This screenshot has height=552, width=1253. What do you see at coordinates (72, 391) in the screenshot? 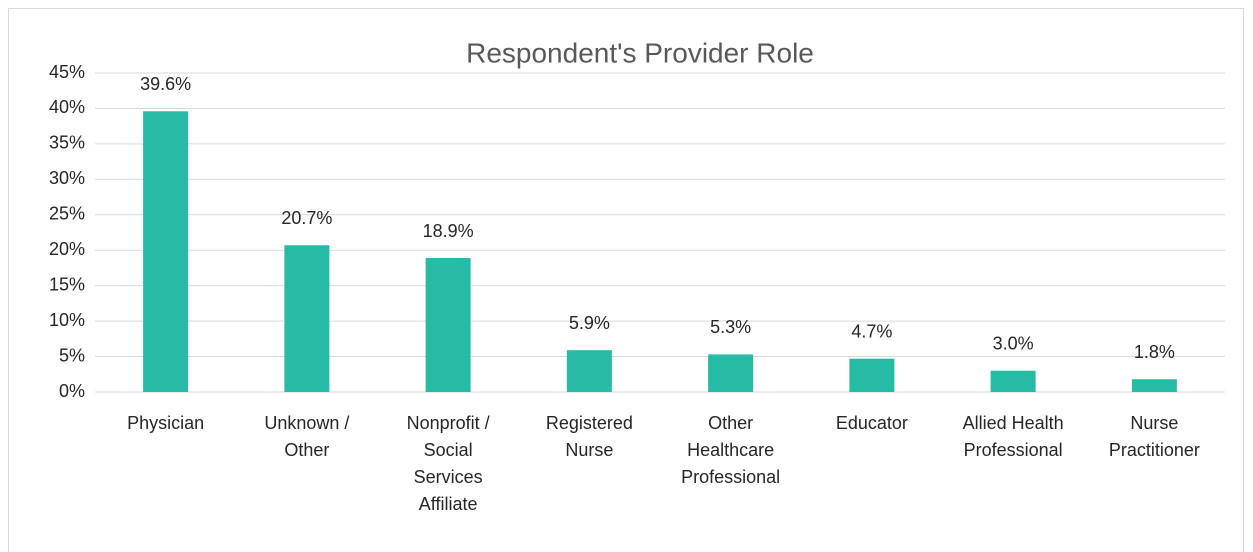
I see `y-tick-label: 0%` at bounding box center [72, 391].